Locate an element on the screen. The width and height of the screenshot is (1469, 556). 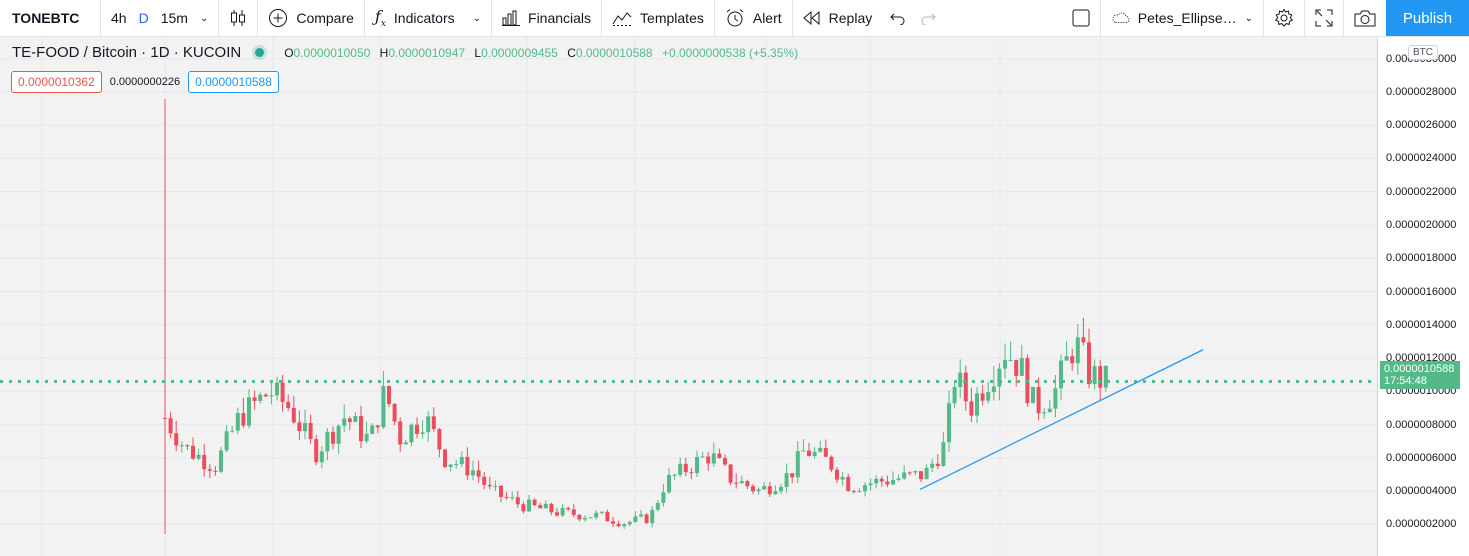
function-icon: ƒx is located at coordinates (380, 18).